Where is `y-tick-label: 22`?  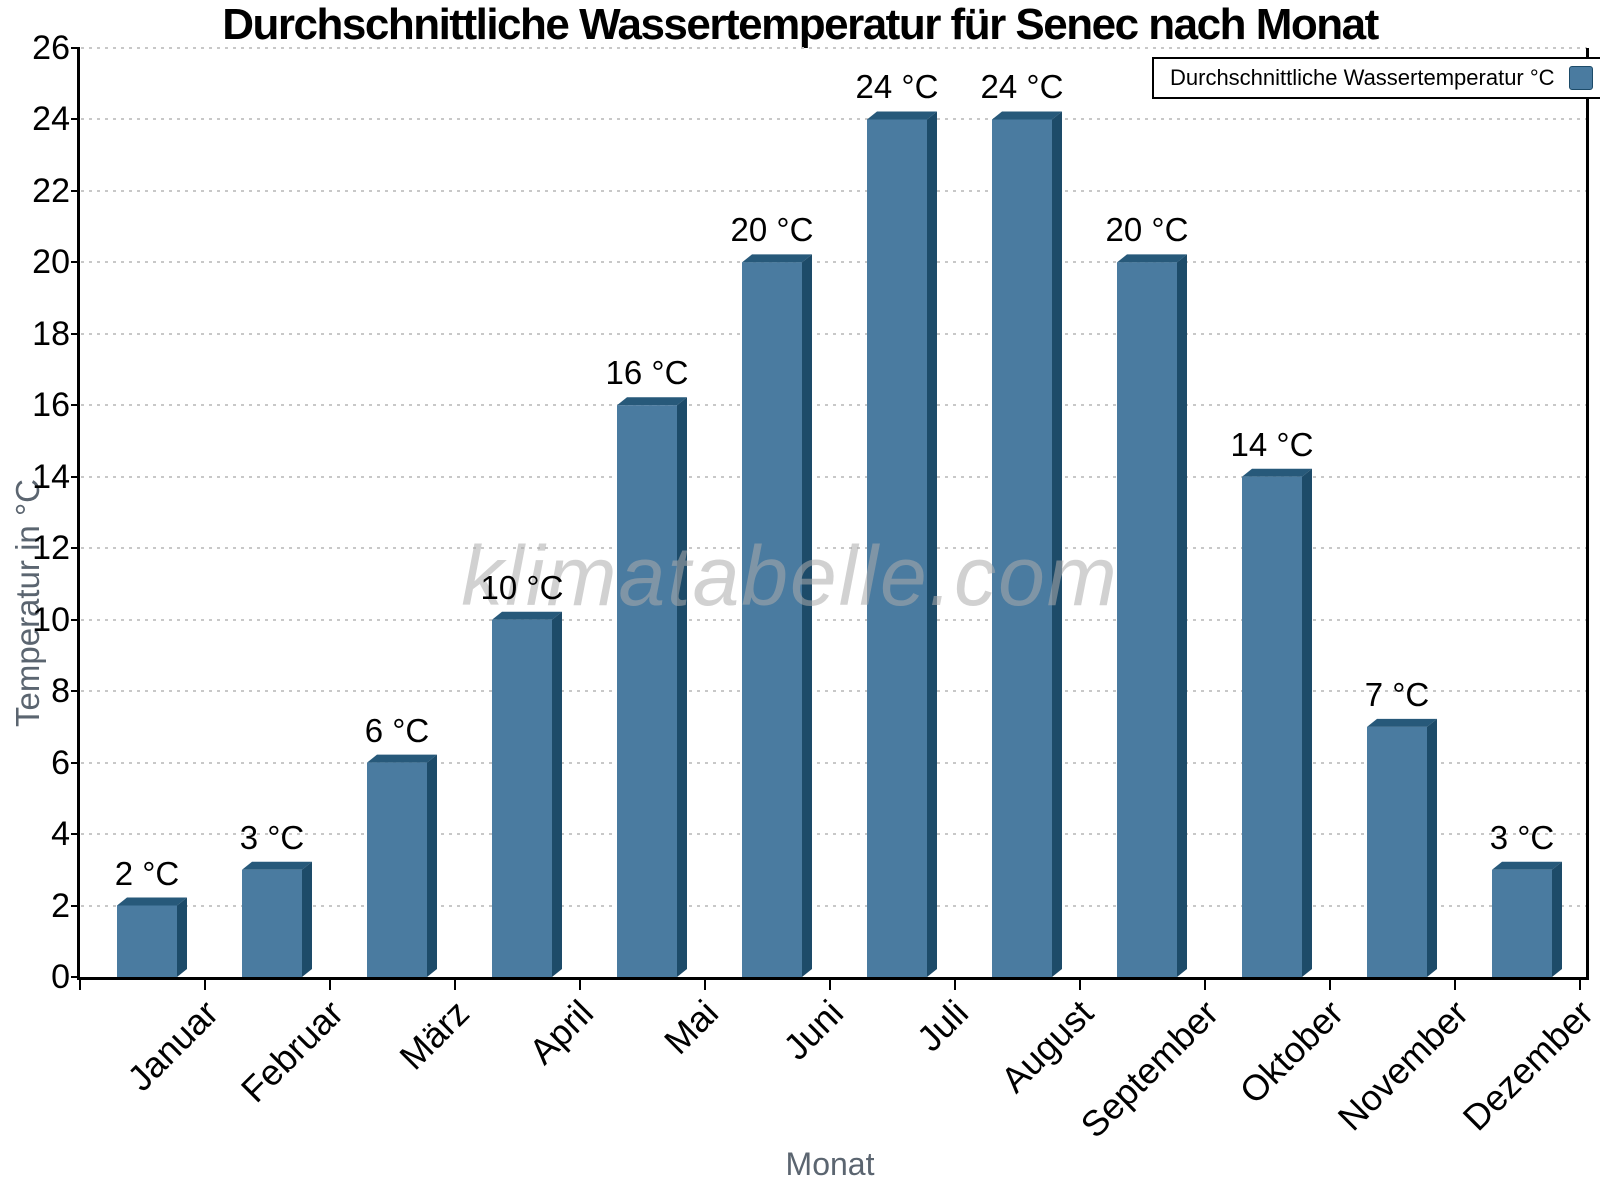 y-tick-label: 22 is located at coordinates (51, 190).